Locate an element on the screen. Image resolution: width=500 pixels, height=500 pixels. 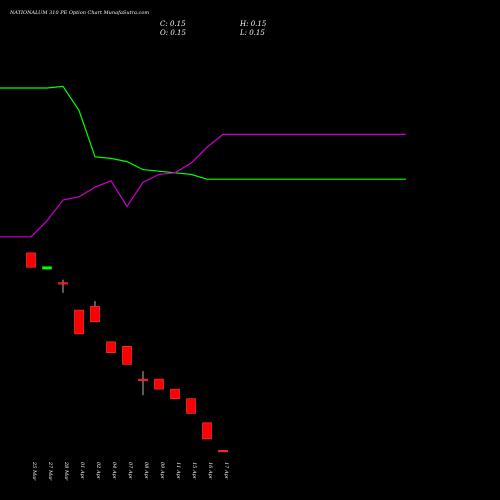
close-value: C: 0.15 is located at coordinates (173, 24).